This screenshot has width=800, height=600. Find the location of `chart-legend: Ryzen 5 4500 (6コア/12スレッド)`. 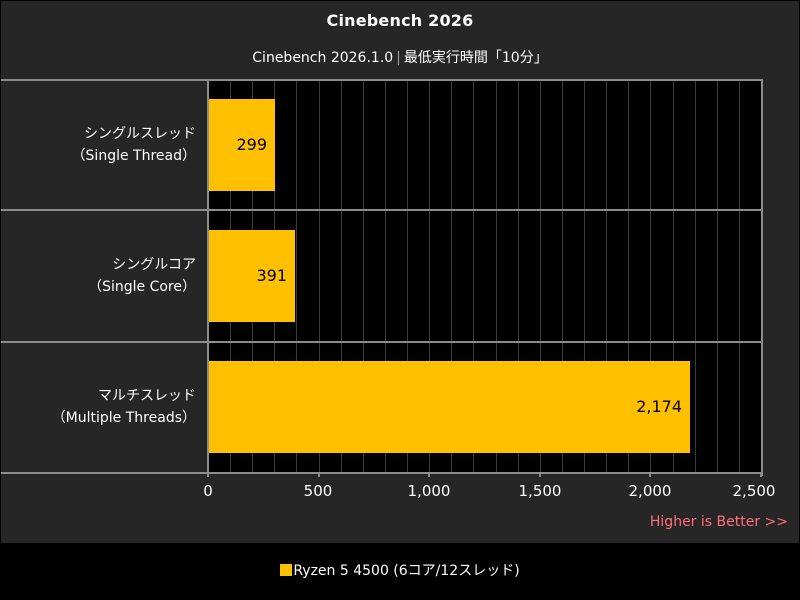

chart-legend: Ryzen 5 4500 (6コア/12スレッド) is located at coordinates (400, 570).